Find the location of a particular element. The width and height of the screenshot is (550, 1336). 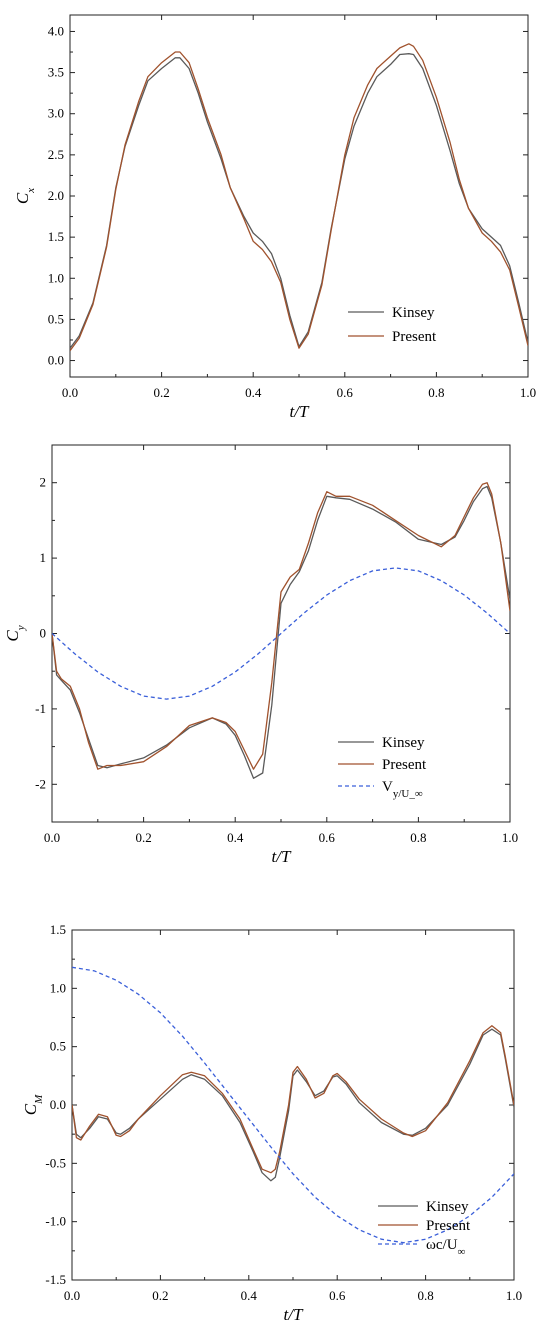

y-axis-label: Cy is located at coordinates (15, 633).